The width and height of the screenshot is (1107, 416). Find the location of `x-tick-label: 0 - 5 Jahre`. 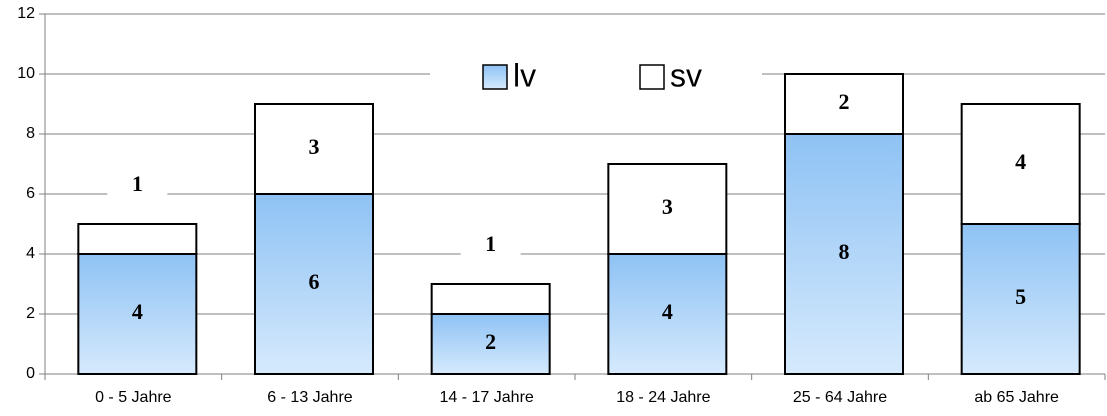

x-tick-label: 0 - 5 Jahre is located at coordinates (133, 397).